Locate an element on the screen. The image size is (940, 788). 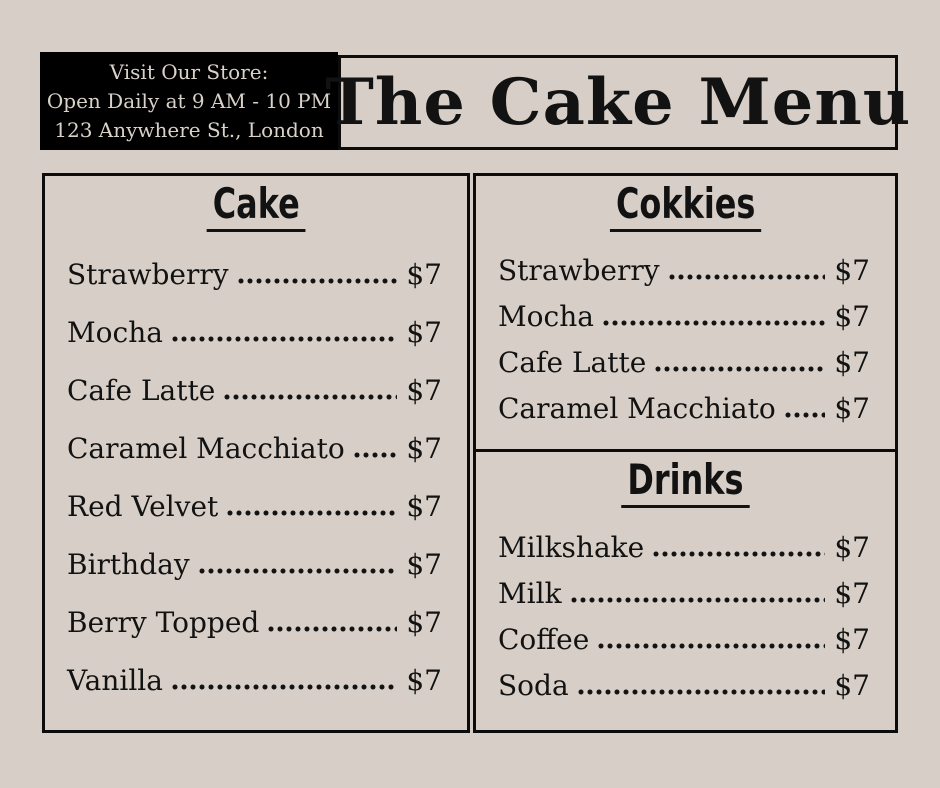
menu-item-name: Soda is located at coordinates (533, 685).